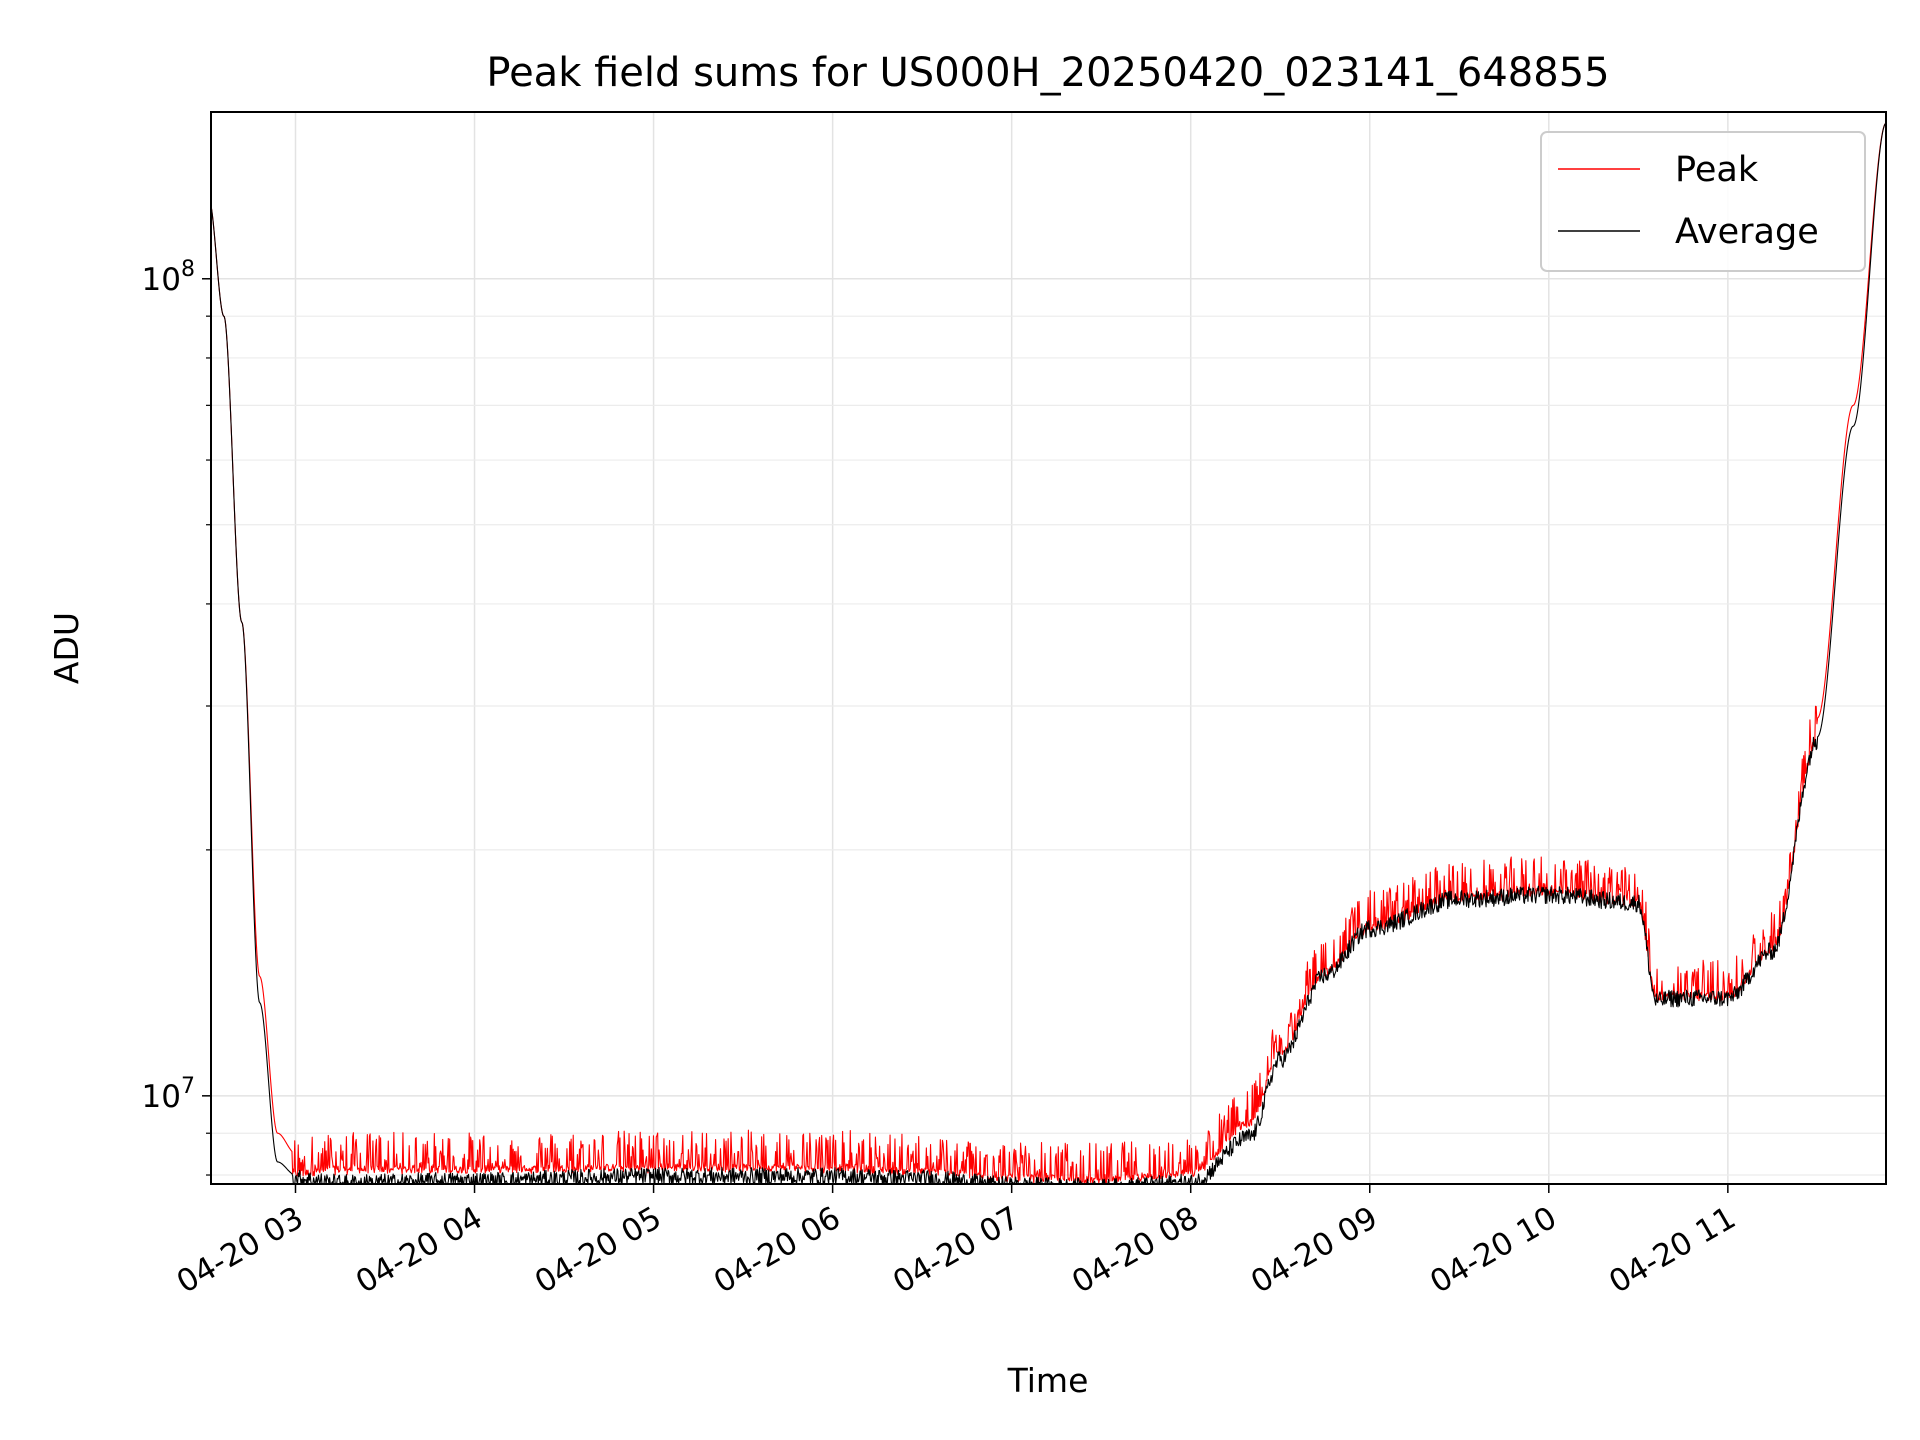 Image resolution: width=1920 pixels, height=1440 pixels. Describe the element at coordinates (1048, 1380) in the screenshot. I see `x-axis-label: Time` at that location.